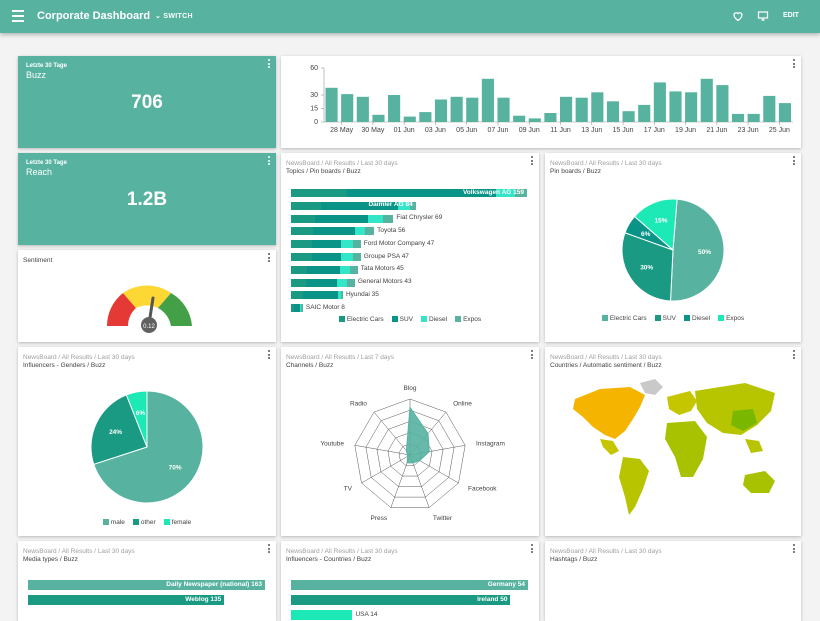 The height and width of the screenshot is (621, 820). What do you see at coordinates (409, 388) in the screenshot?
I see `radar-axis-label: Blog` at bounding box center [409, 388].